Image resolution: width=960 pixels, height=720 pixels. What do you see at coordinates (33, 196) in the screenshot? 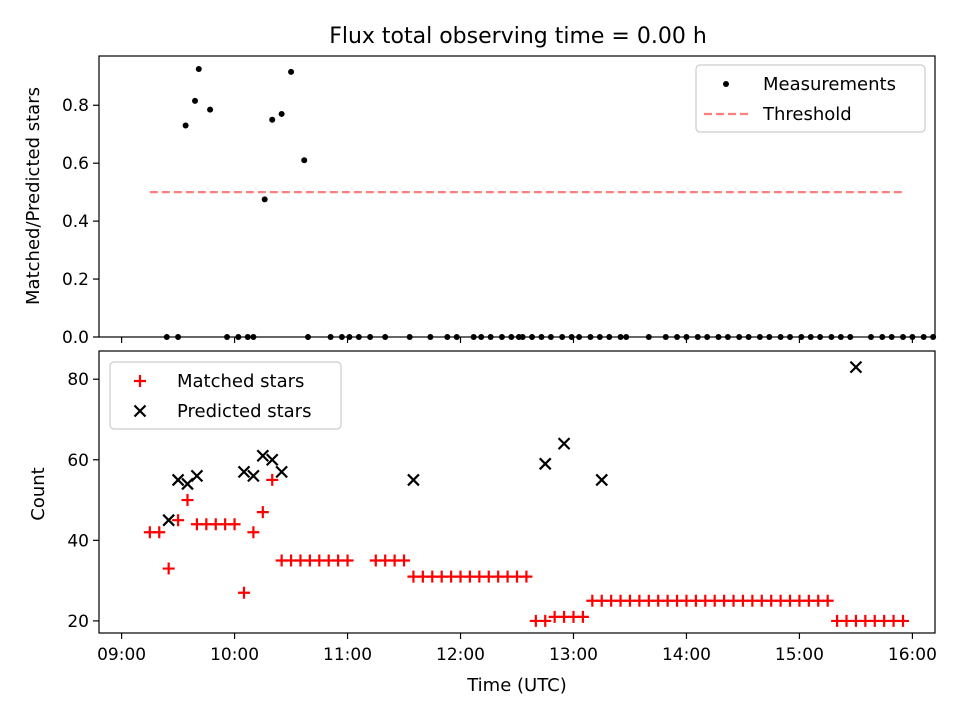
I see `top-y-axis-label: Matched/Predicted stars` at bounding box center [33, 196].